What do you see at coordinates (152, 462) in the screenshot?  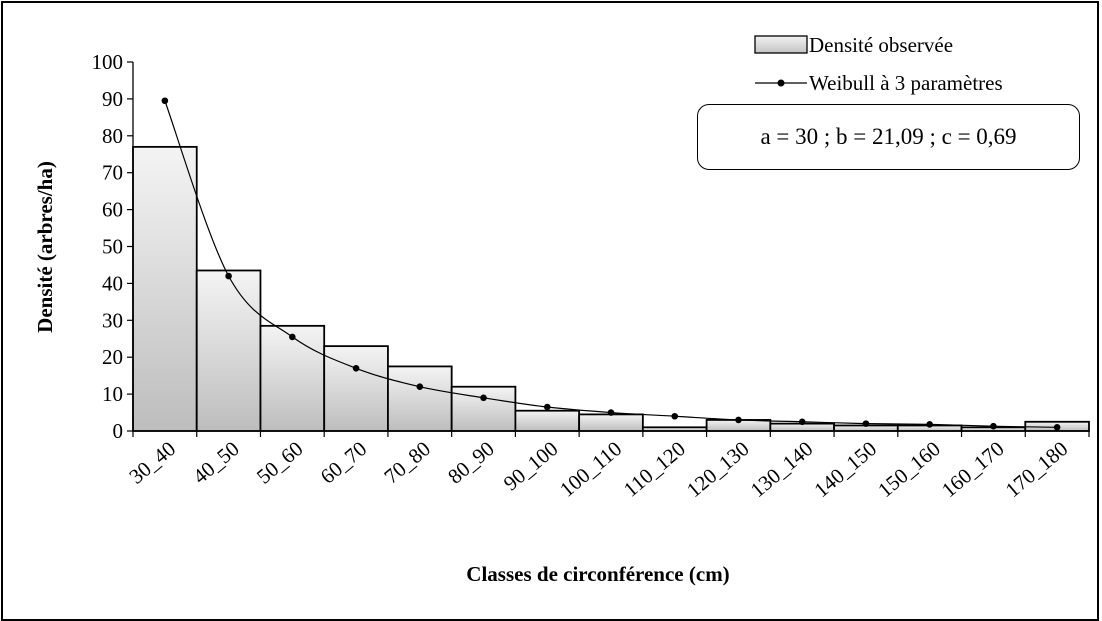 I see `x-tick-label: 30_40` at bounding box center [152, 462].